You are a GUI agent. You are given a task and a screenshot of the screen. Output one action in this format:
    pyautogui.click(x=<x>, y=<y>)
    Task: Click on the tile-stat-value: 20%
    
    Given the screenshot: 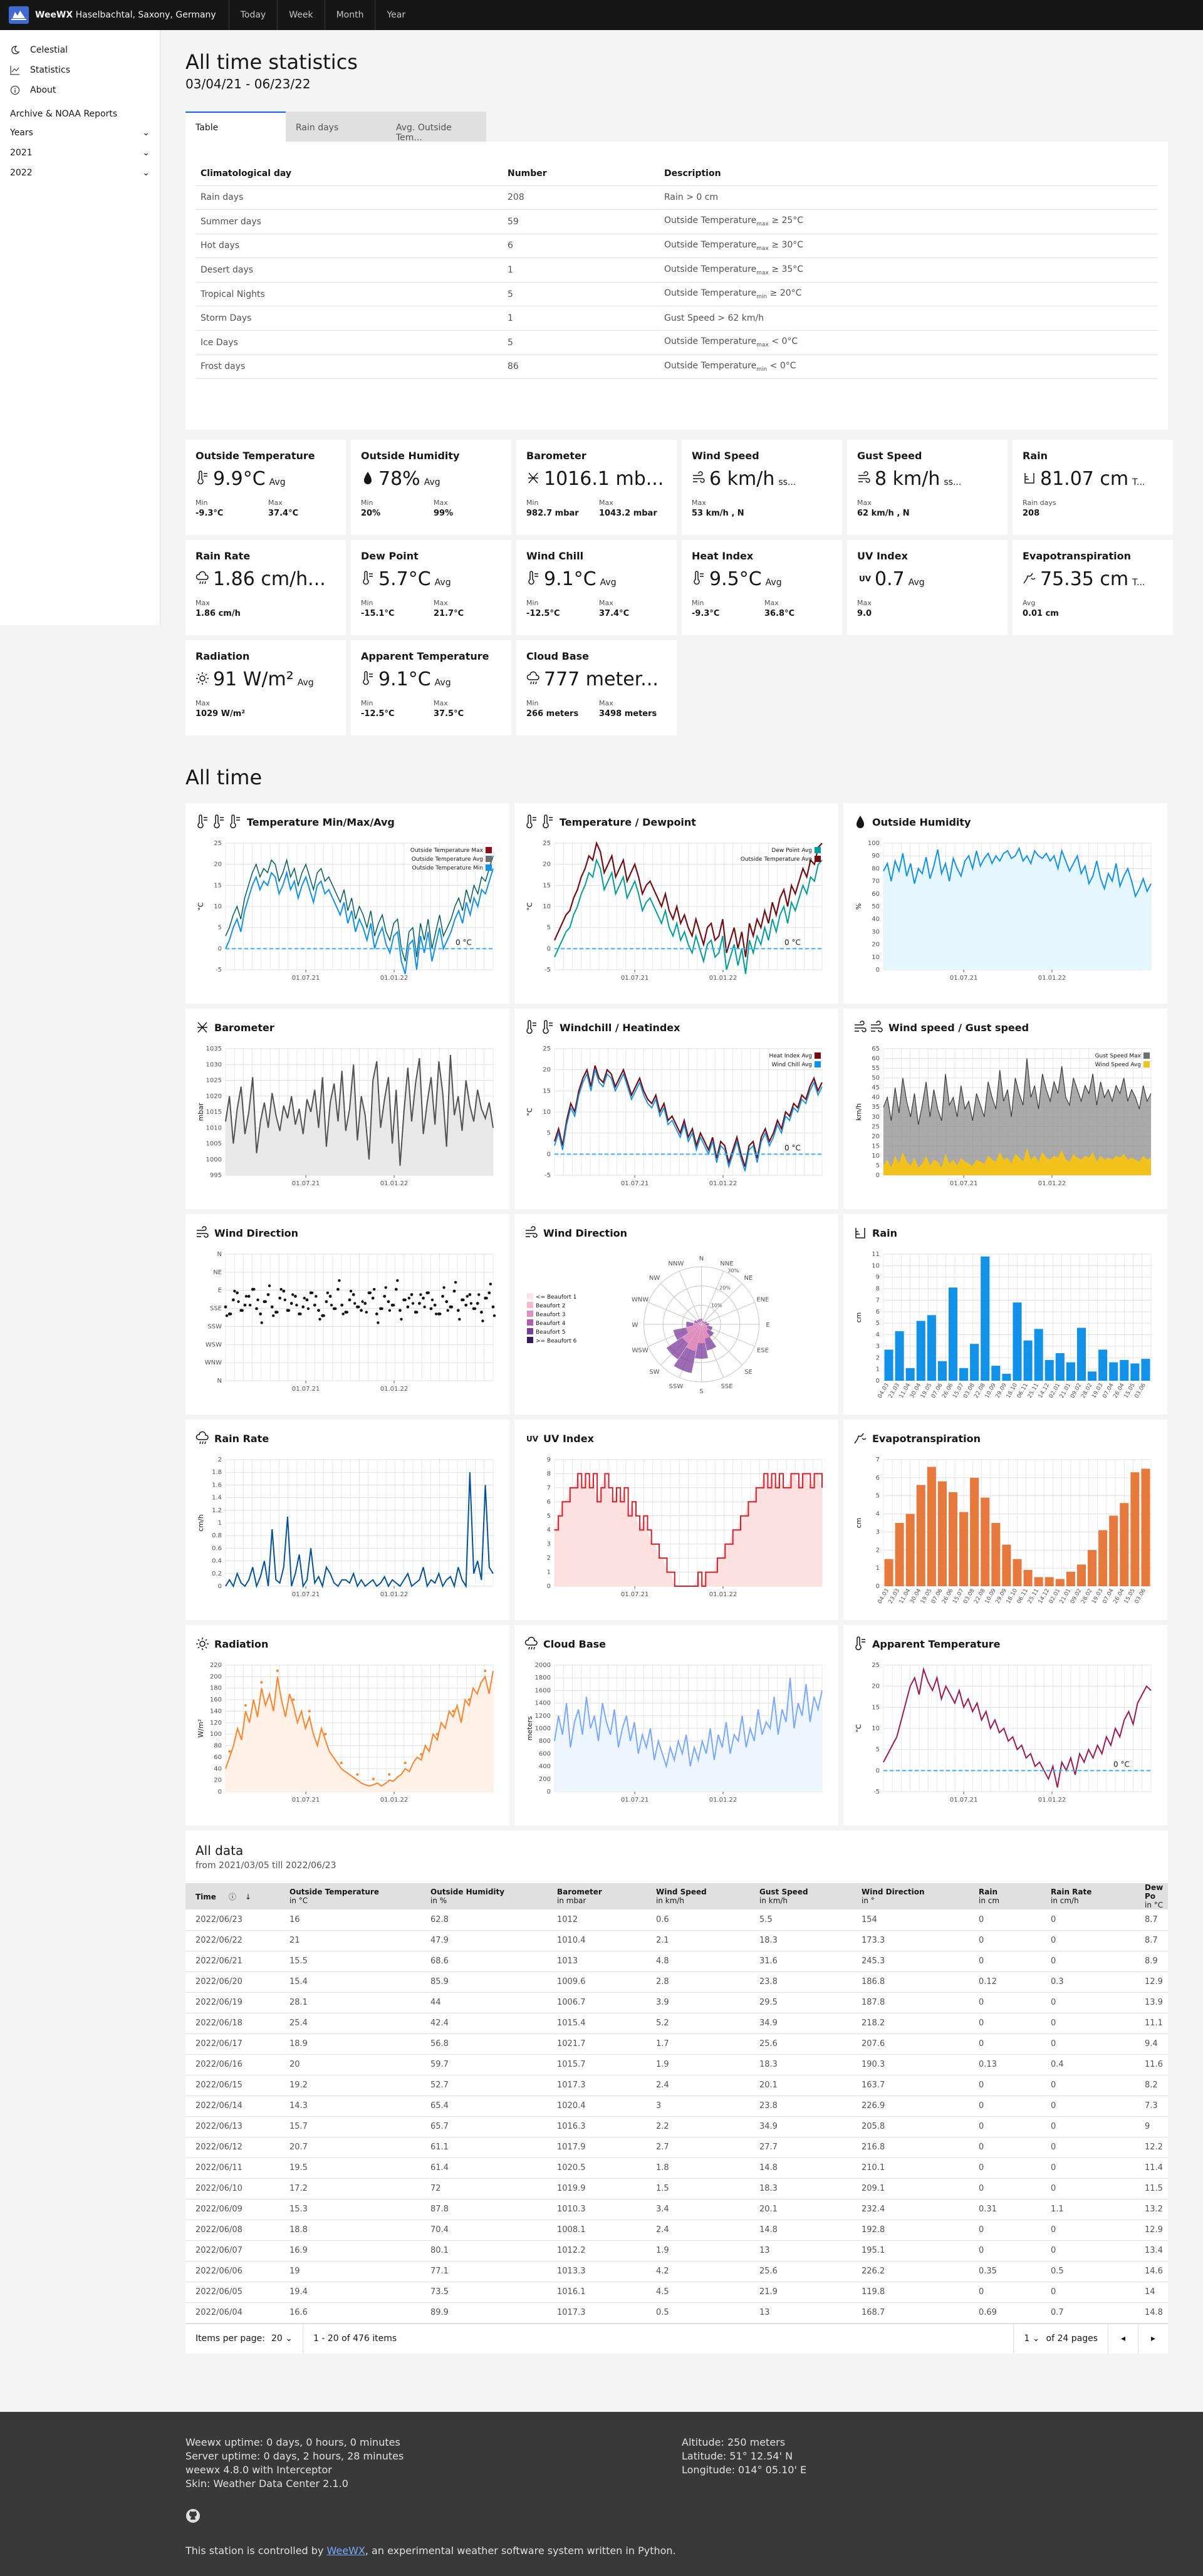 What is the action you would take?
    pyautogui.click(x=371, y=513)
    